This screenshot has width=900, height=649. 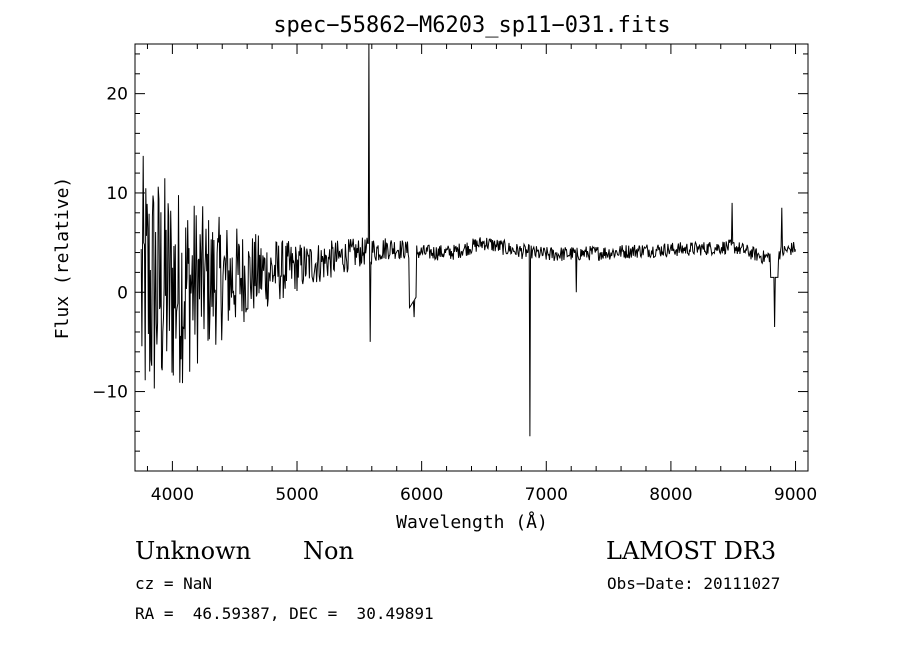 I want to click on y-tick-label: 0, so click(x=122, y=293).